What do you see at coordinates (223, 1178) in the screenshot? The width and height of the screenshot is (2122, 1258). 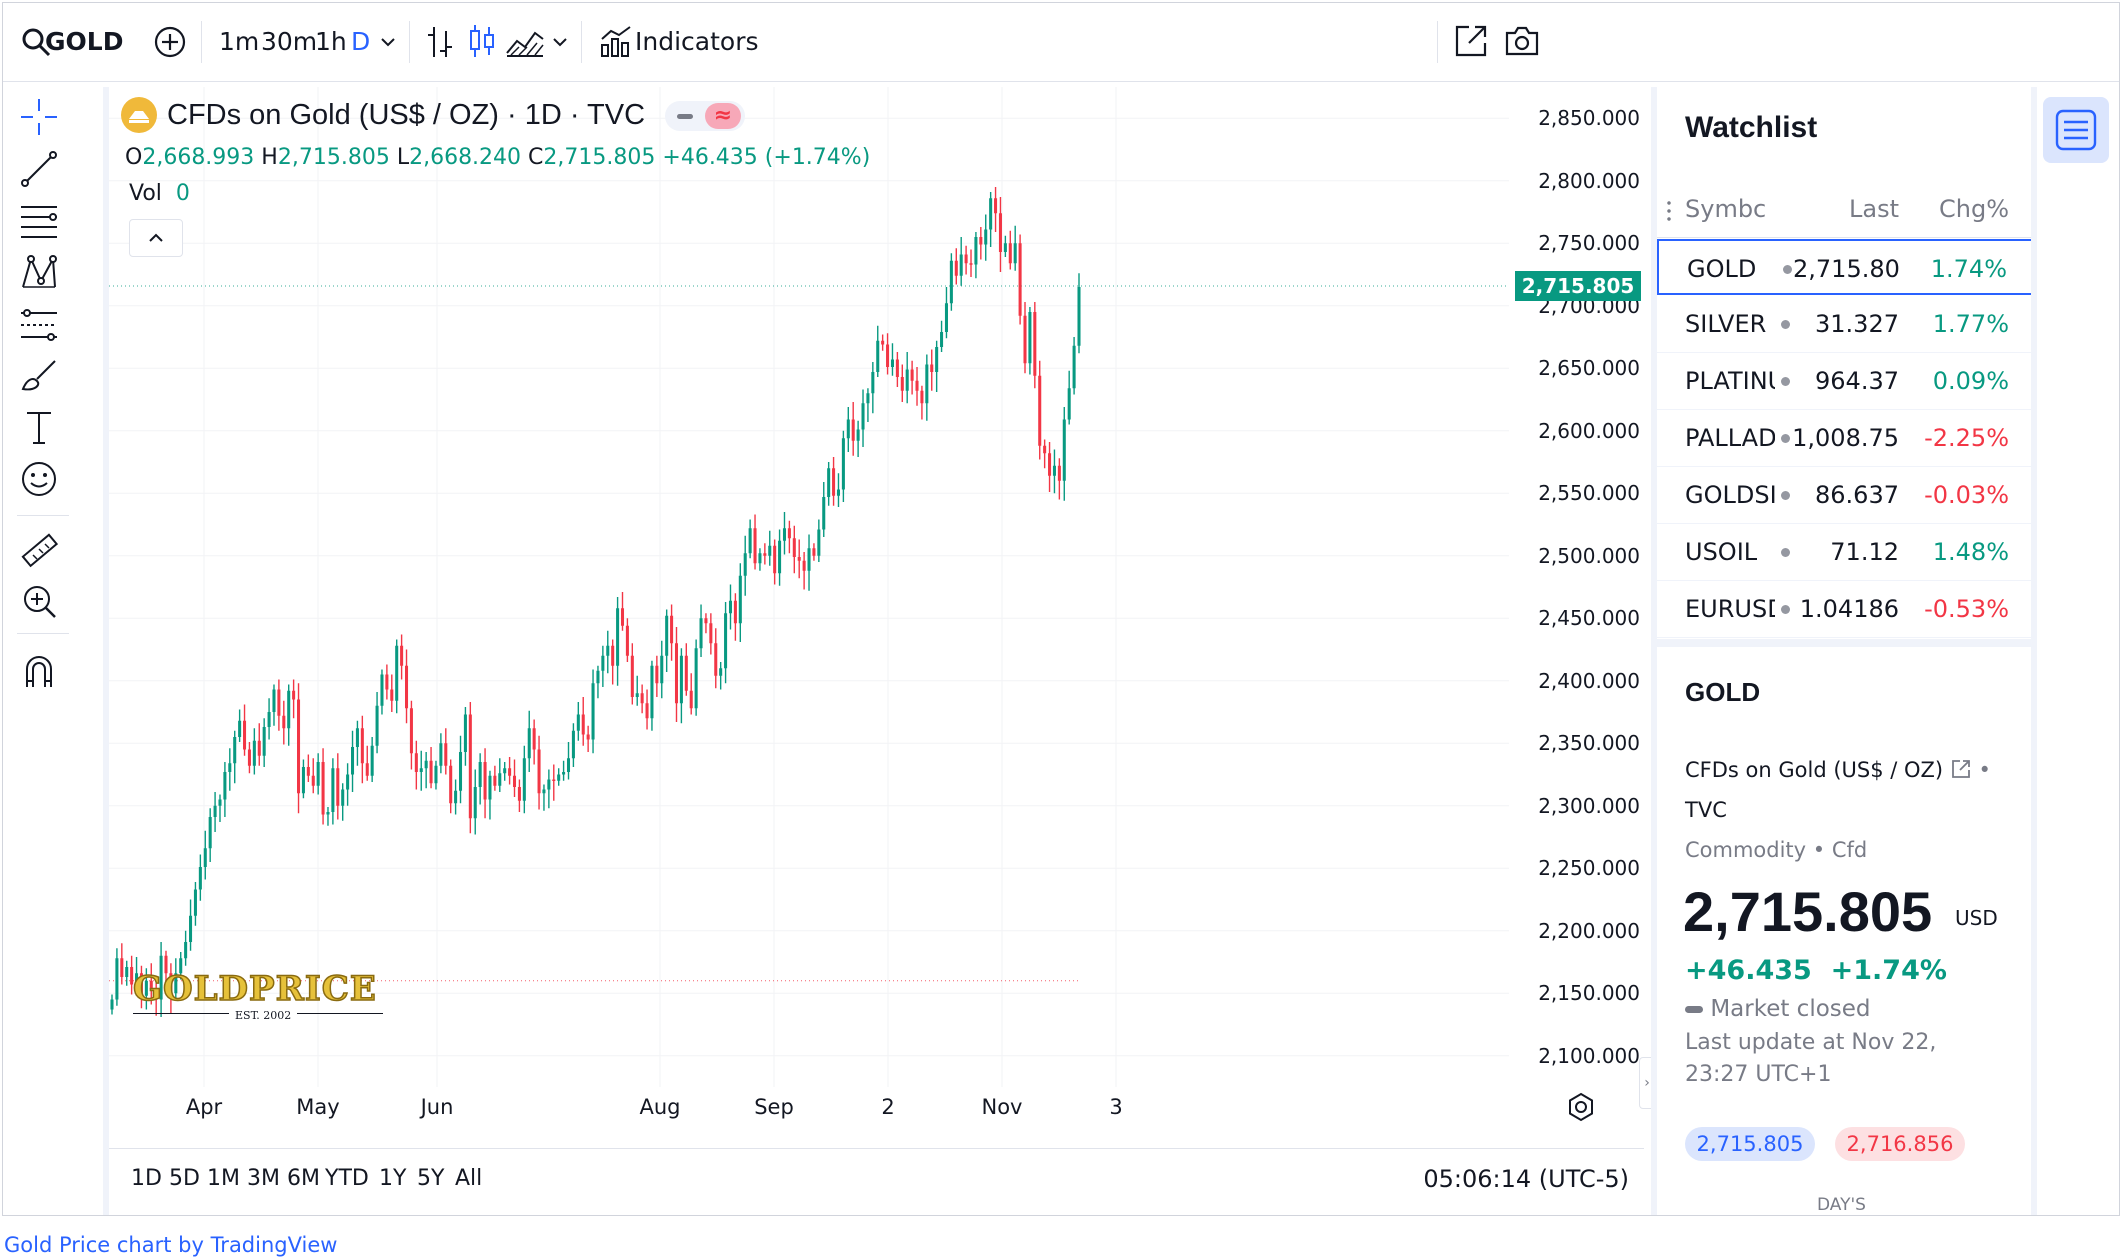 I see `range-button-1m: 1M` at bounding box center [223, 1178].